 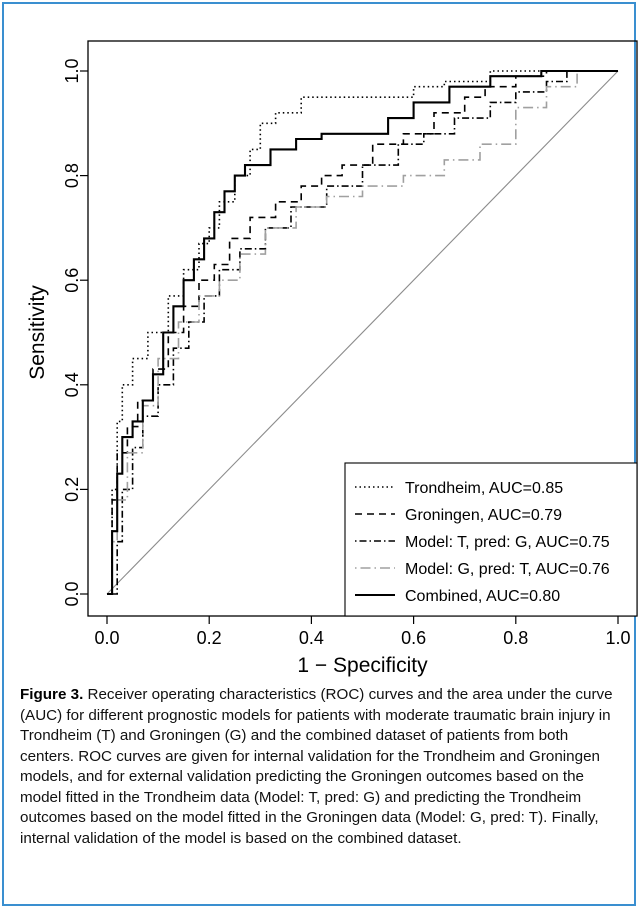 What do you see at coordinates (311, 638) in the screenshot?
I see `x-tick-label: 0.4` at bounding box center [311, 638].